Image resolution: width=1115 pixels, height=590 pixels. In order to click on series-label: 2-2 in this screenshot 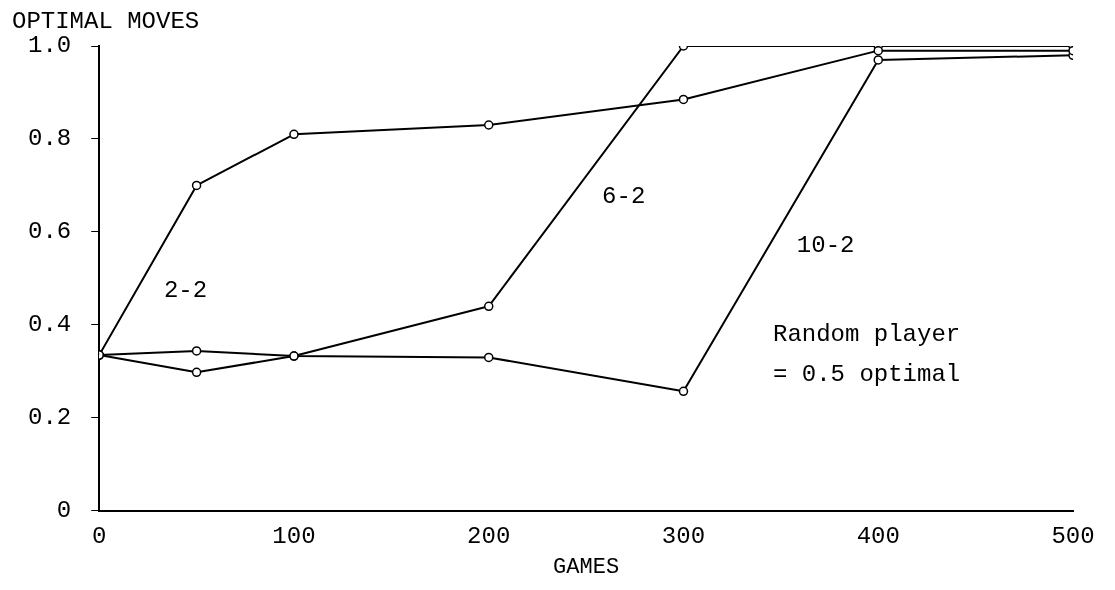, I will do `click(185, 290)`.